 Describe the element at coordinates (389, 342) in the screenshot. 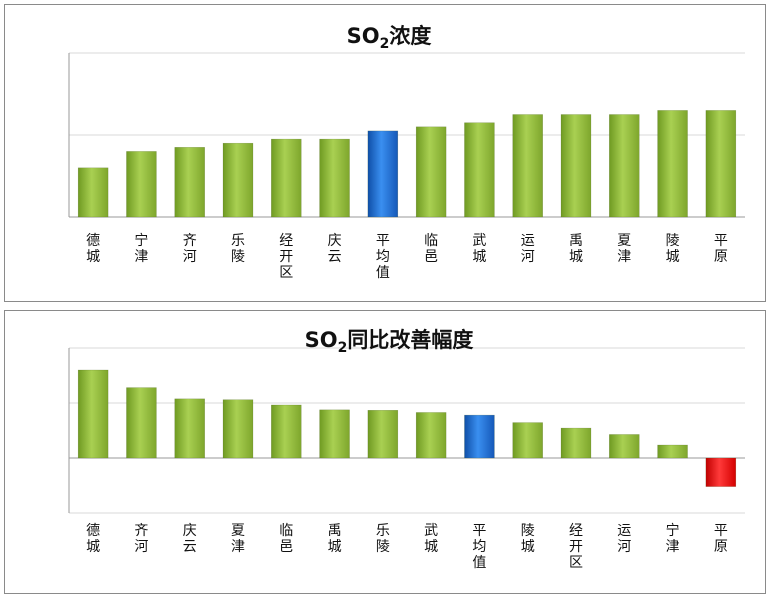

I see `chart-title: SO2同比改善幅度` at that location.